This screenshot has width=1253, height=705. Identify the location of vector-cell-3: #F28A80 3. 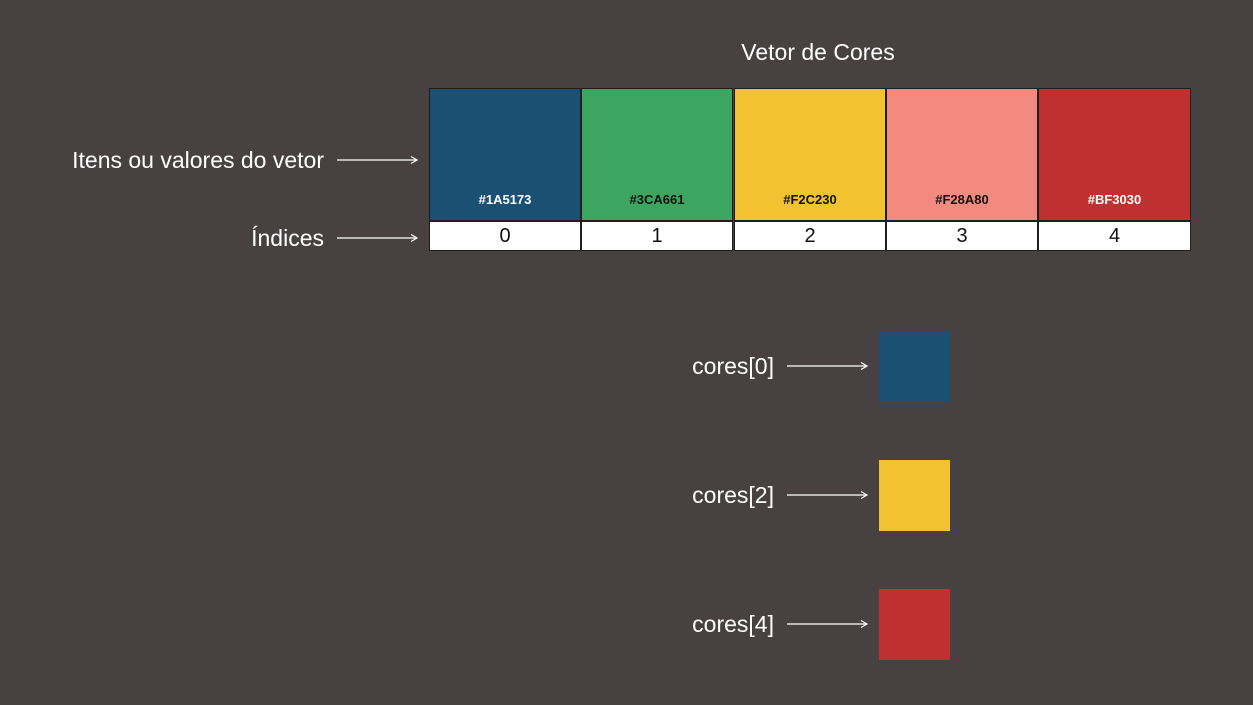
(962, 169).